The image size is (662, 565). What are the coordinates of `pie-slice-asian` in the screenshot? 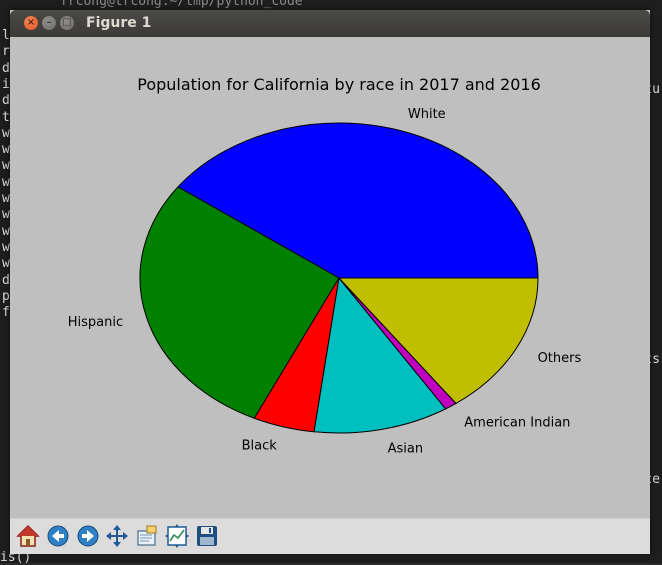 It's located at (380, 355).